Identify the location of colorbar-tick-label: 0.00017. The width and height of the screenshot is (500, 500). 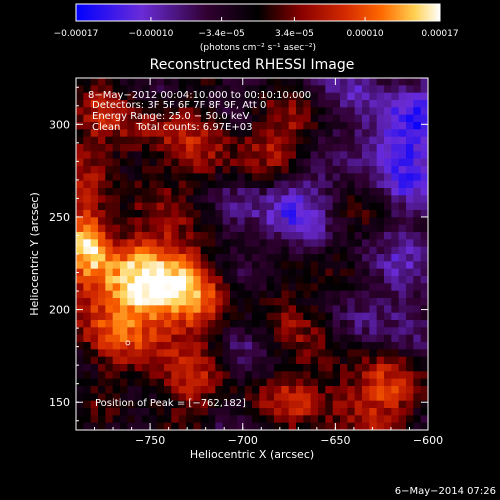
(439, 34).